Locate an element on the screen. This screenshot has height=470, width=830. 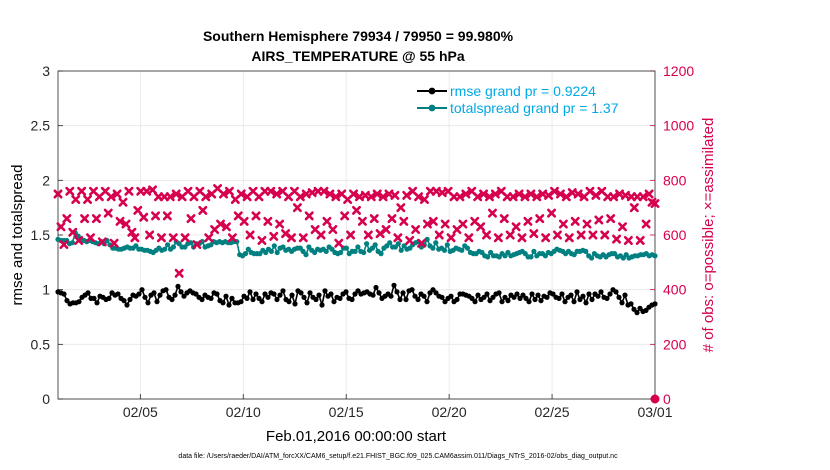
y-tick-label-right: 600 is located at coordinates (675, 235).